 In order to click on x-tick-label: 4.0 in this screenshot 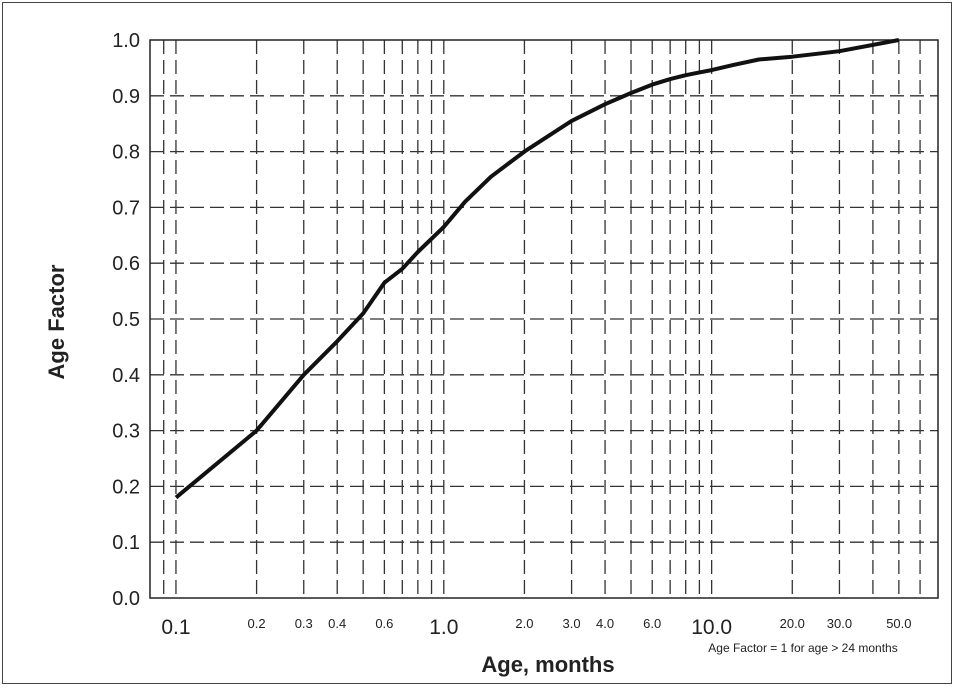, I will do `click(605, 623)`.